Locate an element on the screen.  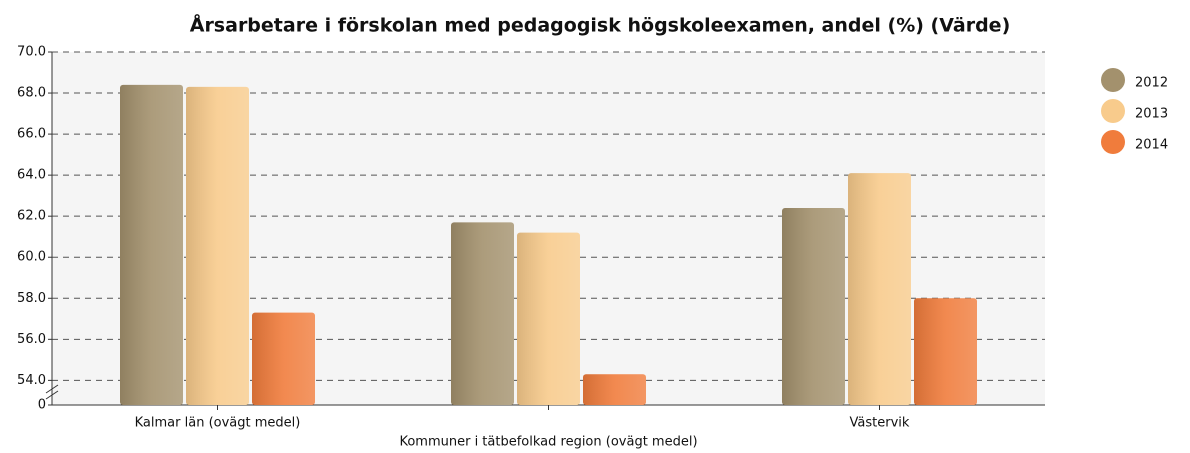
y-tick-label: 58.0 is located at coordinates (31, 298).